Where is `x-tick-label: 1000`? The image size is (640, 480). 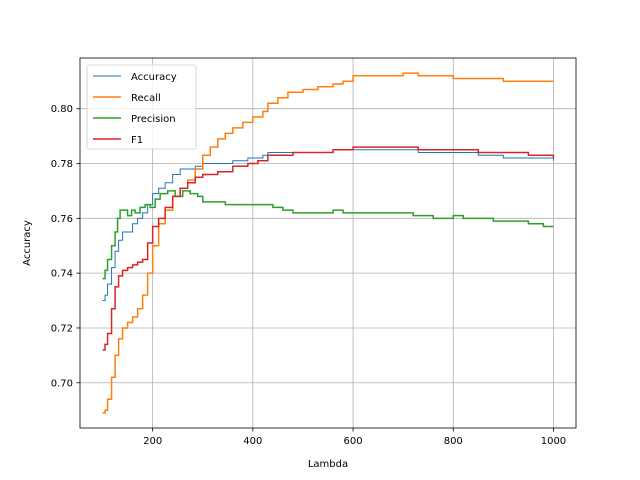
x-tick-label: 1000 is located at coordinates (553, 441).